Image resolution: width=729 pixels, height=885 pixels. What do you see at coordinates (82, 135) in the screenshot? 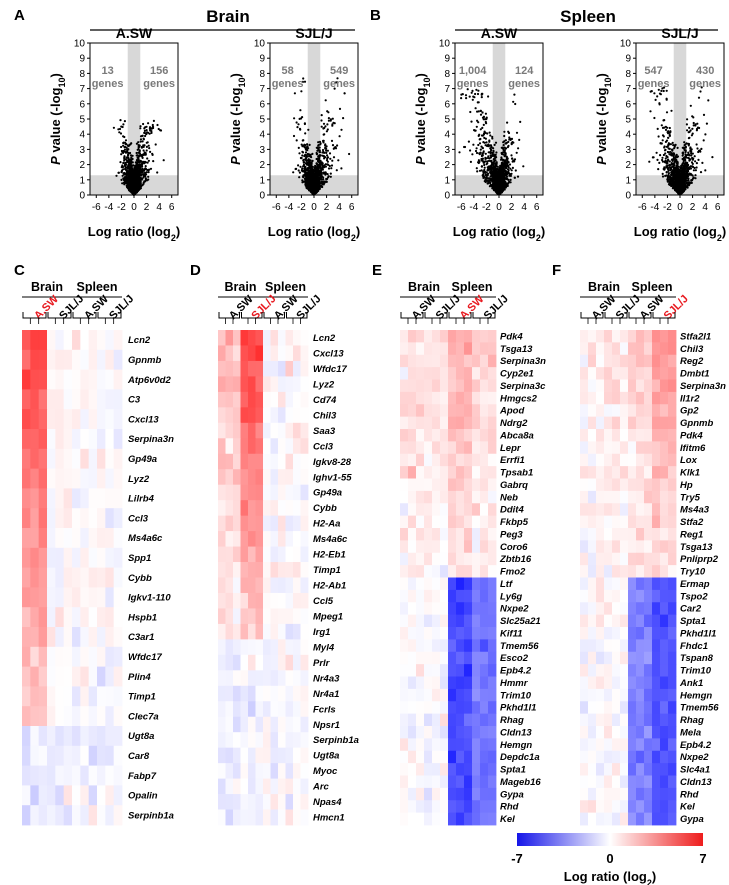
I see `y-tick-label: 4` at bounding box center [82, 135].